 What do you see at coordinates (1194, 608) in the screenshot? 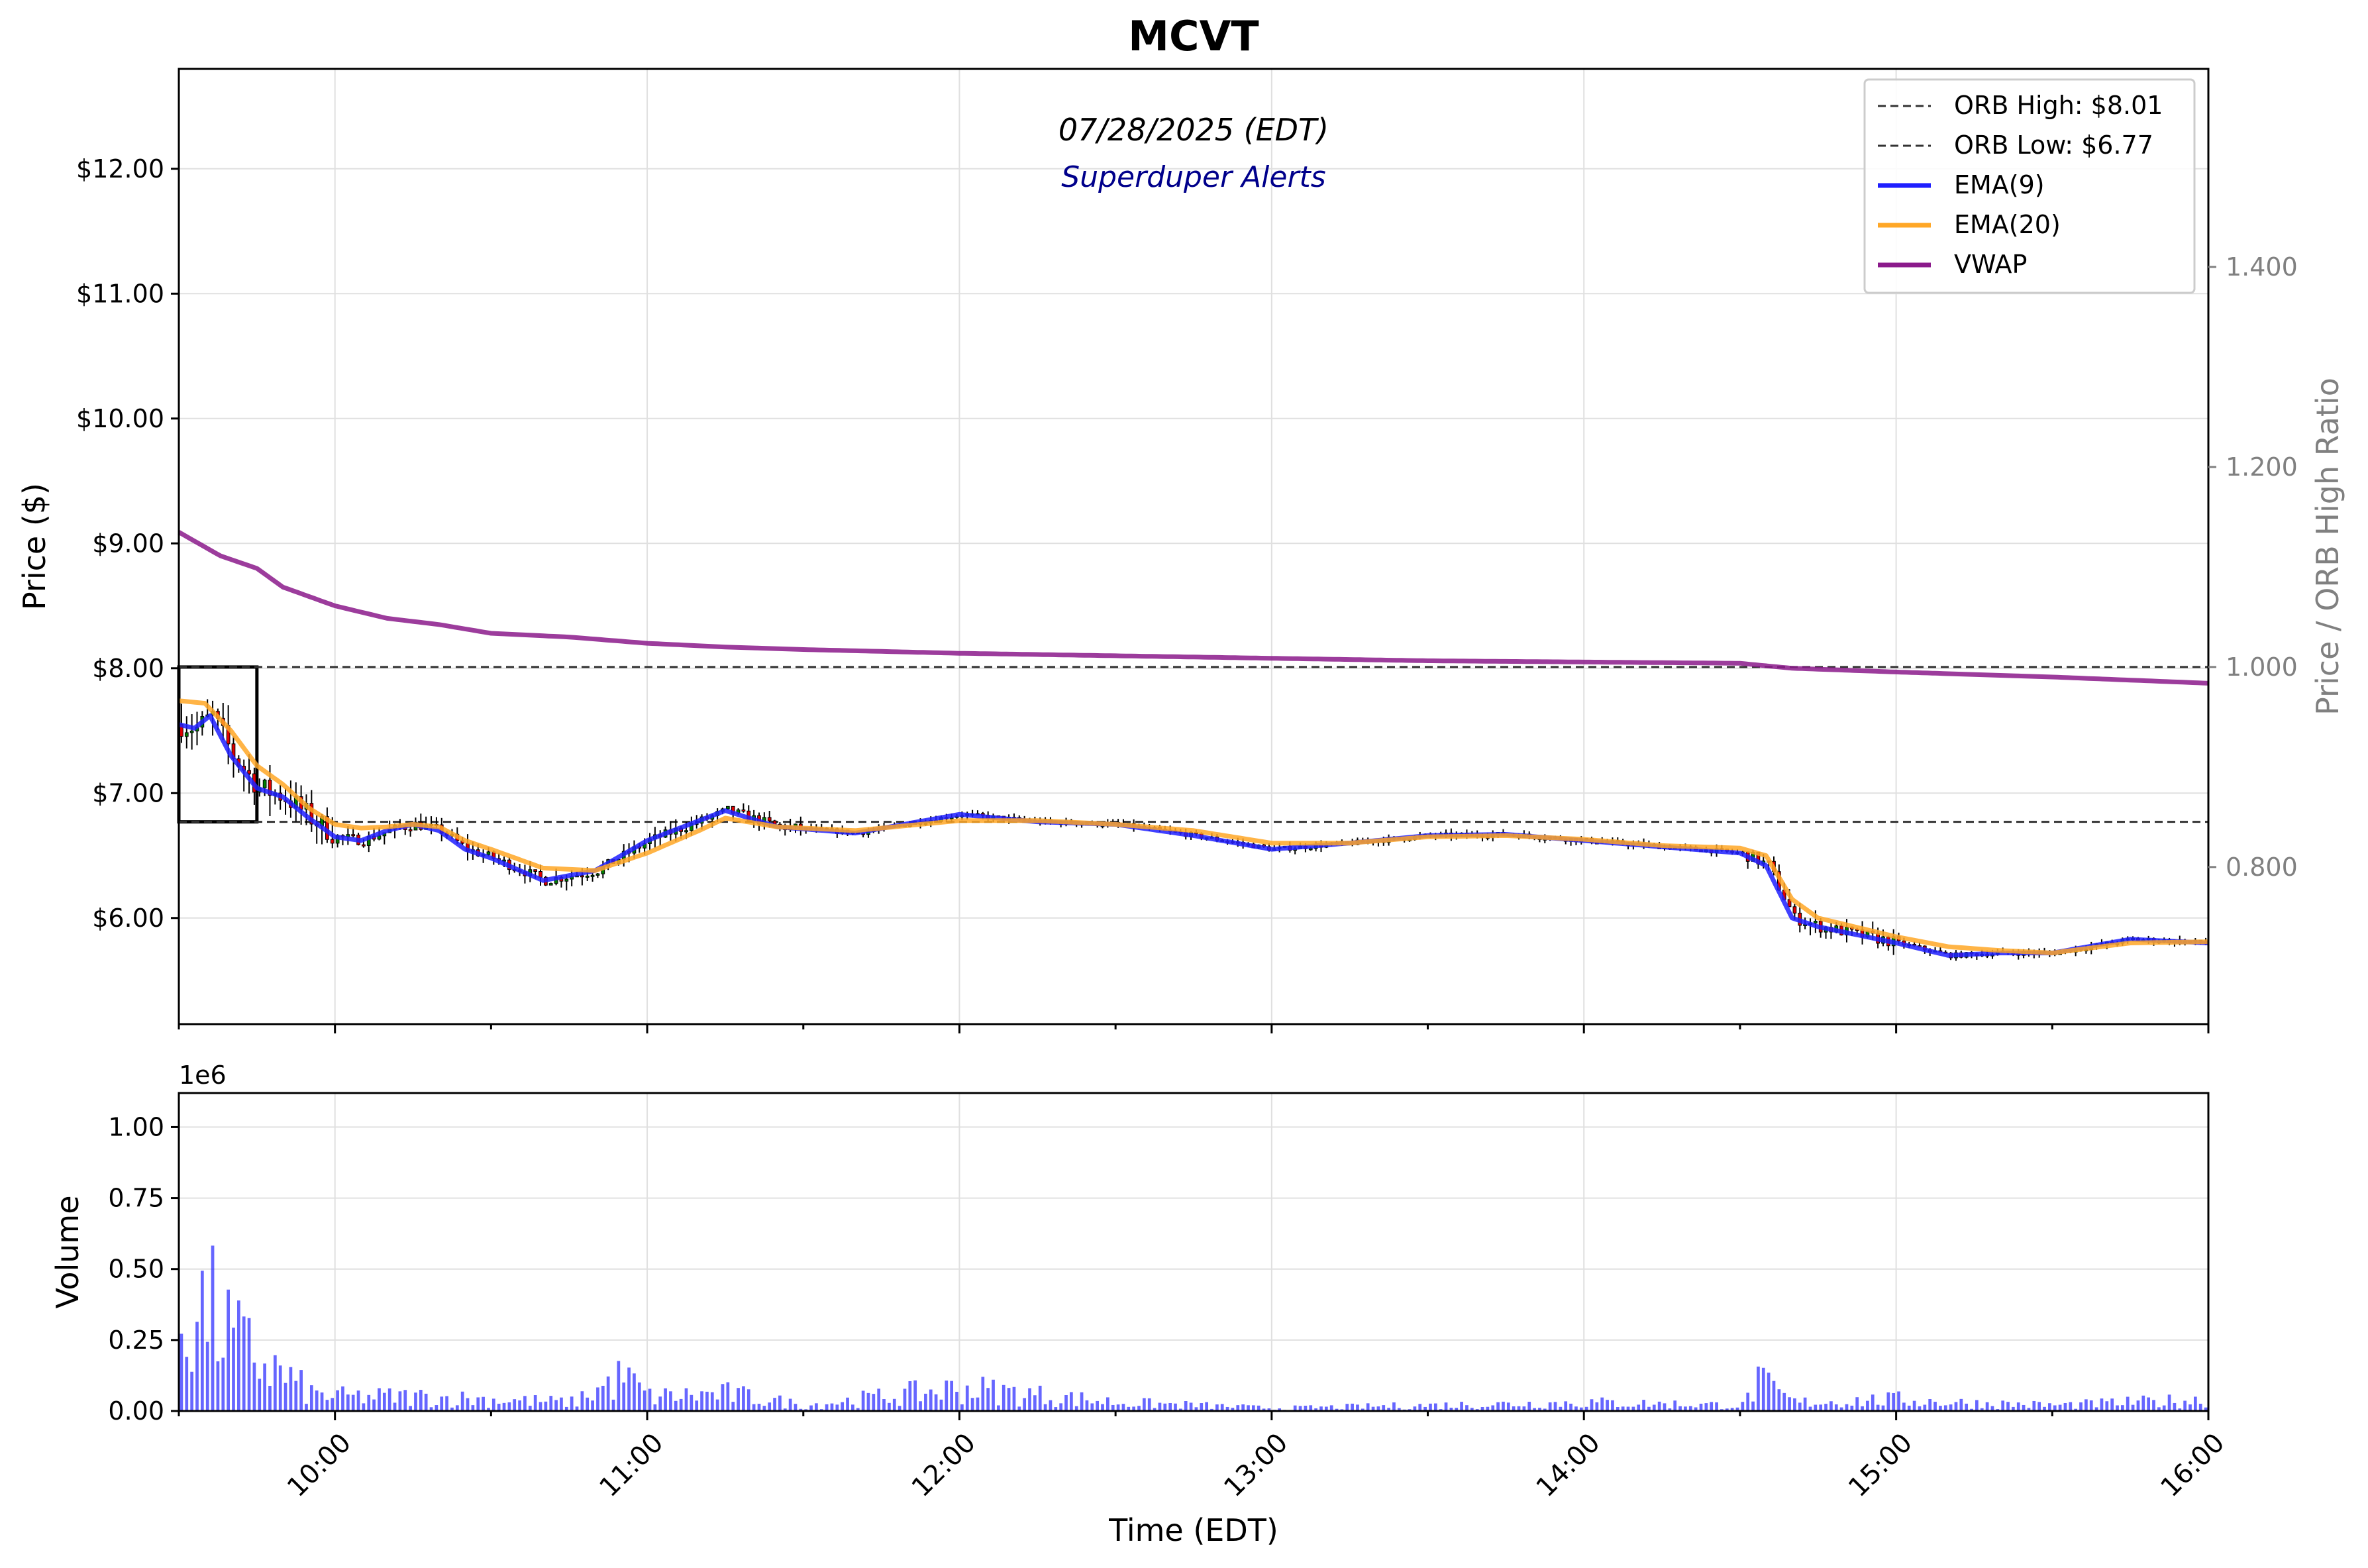
I see `vwap-line` at bounding box center [1194, 608].